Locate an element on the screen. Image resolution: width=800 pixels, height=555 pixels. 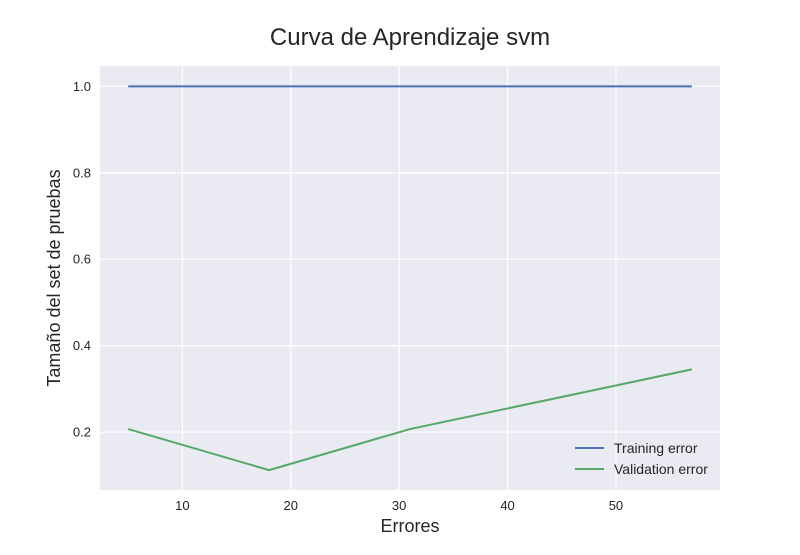
validation-error-legend-label: Validation error is located at coordinates (661, 469).